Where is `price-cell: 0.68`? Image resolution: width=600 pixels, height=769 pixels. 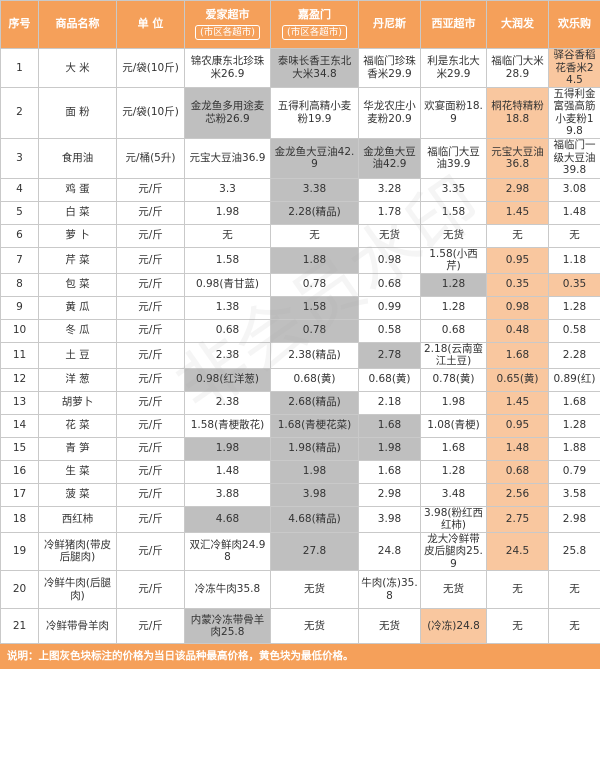 price-cell: 0.68 is located at coordinates (389, 284).